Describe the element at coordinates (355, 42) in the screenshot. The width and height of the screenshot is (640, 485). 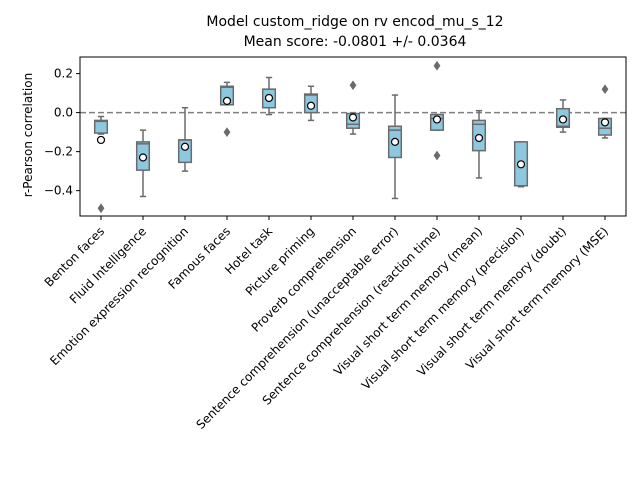
I see `chart-title-line-2: Mean score: -0.0801 +/- 0.0364` at that location.